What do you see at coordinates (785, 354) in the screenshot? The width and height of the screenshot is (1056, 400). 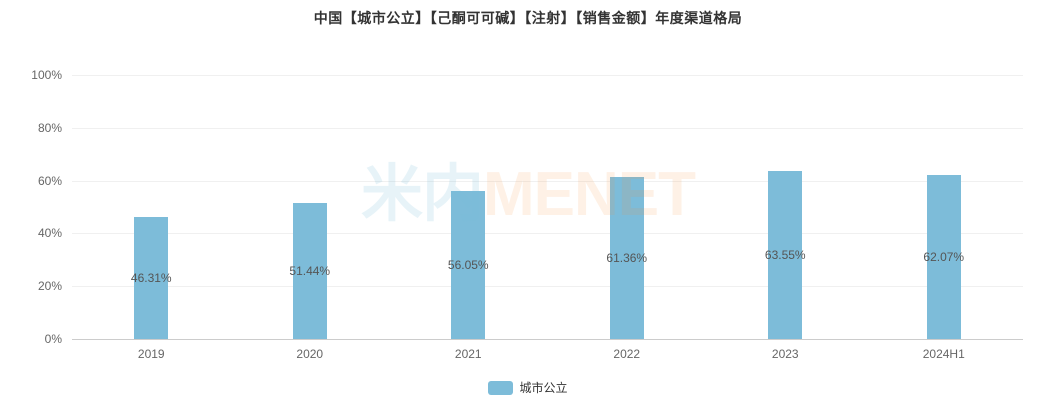 I see `x-axis-tick-label: 2023` at bounding box center [785, 354].